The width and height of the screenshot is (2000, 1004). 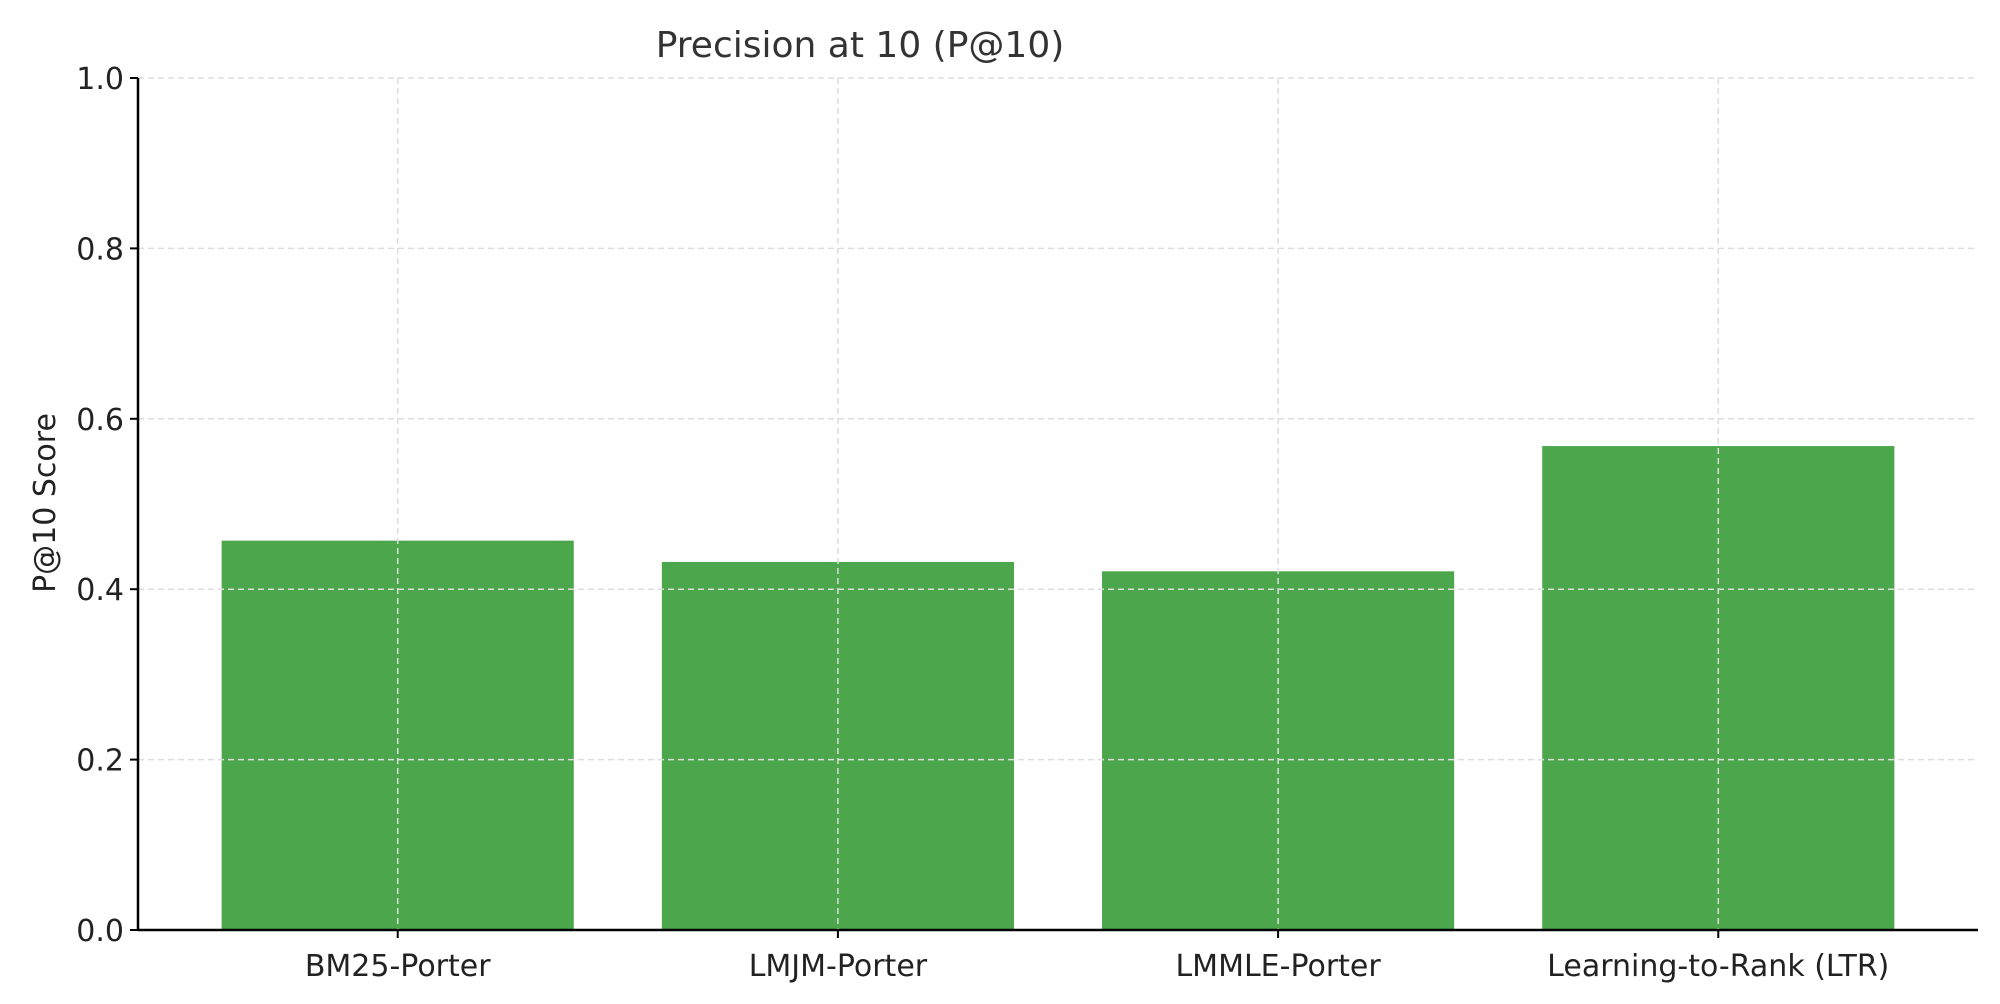 What do you see at coordinates (100, 590) in the screenshot?
I see `y-tick-label: 0.4` at bounding box center [100, 590].